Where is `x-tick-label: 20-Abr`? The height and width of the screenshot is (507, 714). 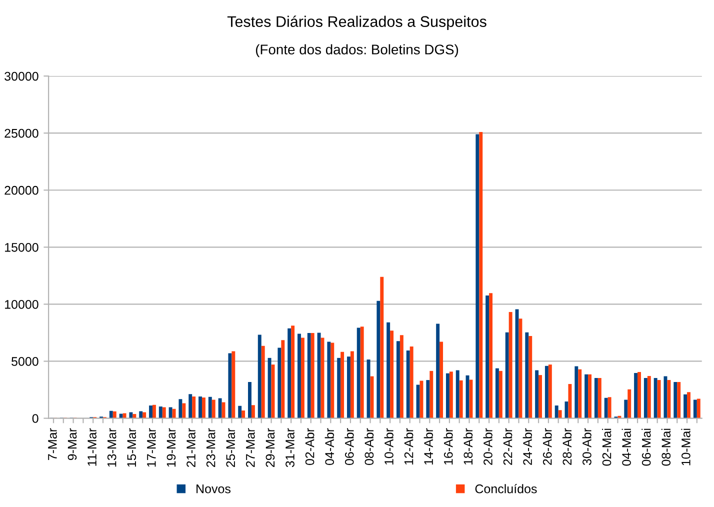 x-tick-label: 20-Abr is located at coordinates (487, 446).